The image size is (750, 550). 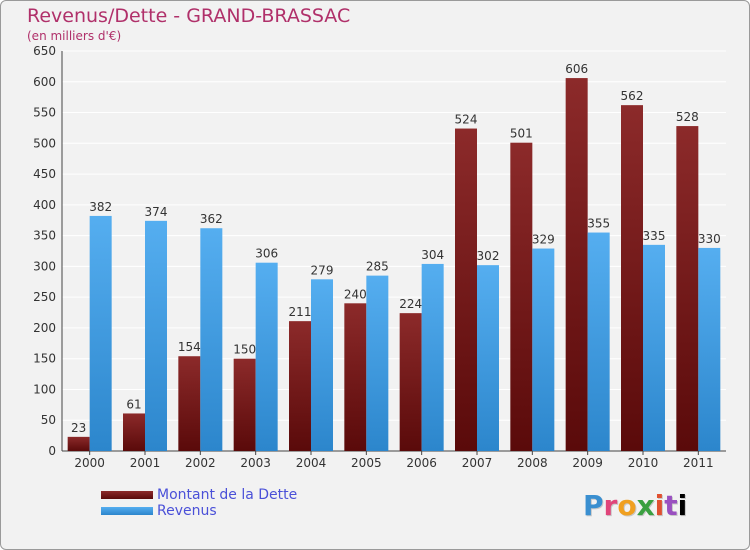 I want to click on data-label-revenus: 285, so click(x=377, y=267).